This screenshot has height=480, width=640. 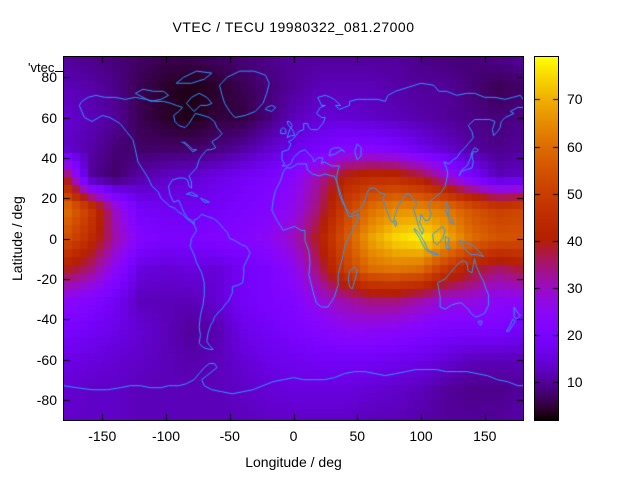 What do you see at coordinates (46, 278) in the screenshot?
I see `y-tick-label: -20` at bounding box center [46, 278].